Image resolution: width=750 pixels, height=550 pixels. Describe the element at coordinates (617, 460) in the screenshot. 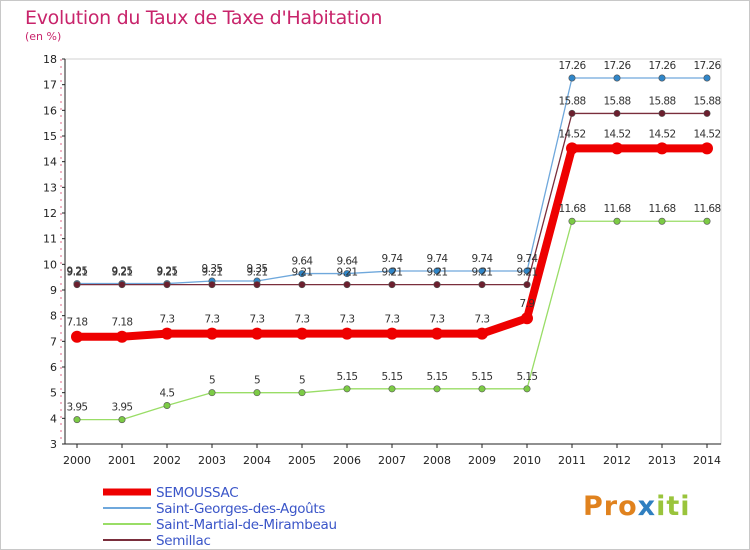

I see `x-tick-label: 2012` at that location.